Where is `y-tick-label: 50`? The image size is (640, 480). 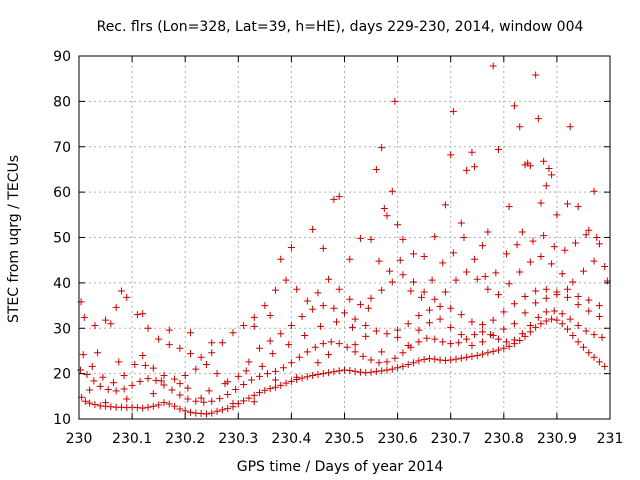 y-tick-label: 50 is located at coordinates (62, 239).